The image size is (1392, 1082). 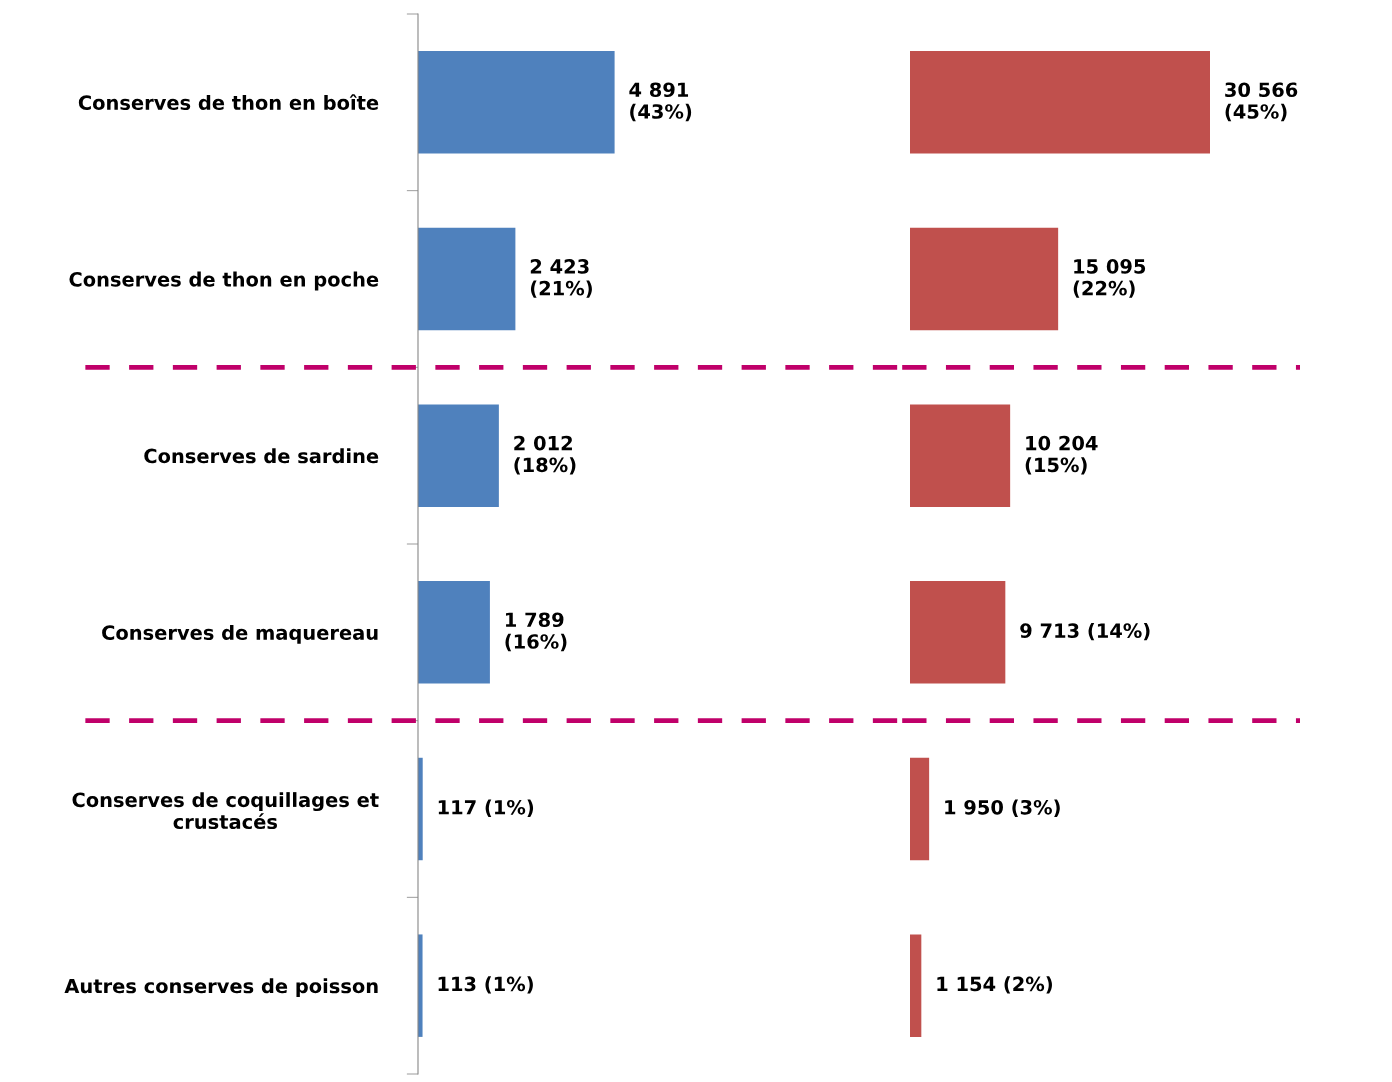 I want to click on data-label: 1 154 (2%), so click(x=994, y=985).